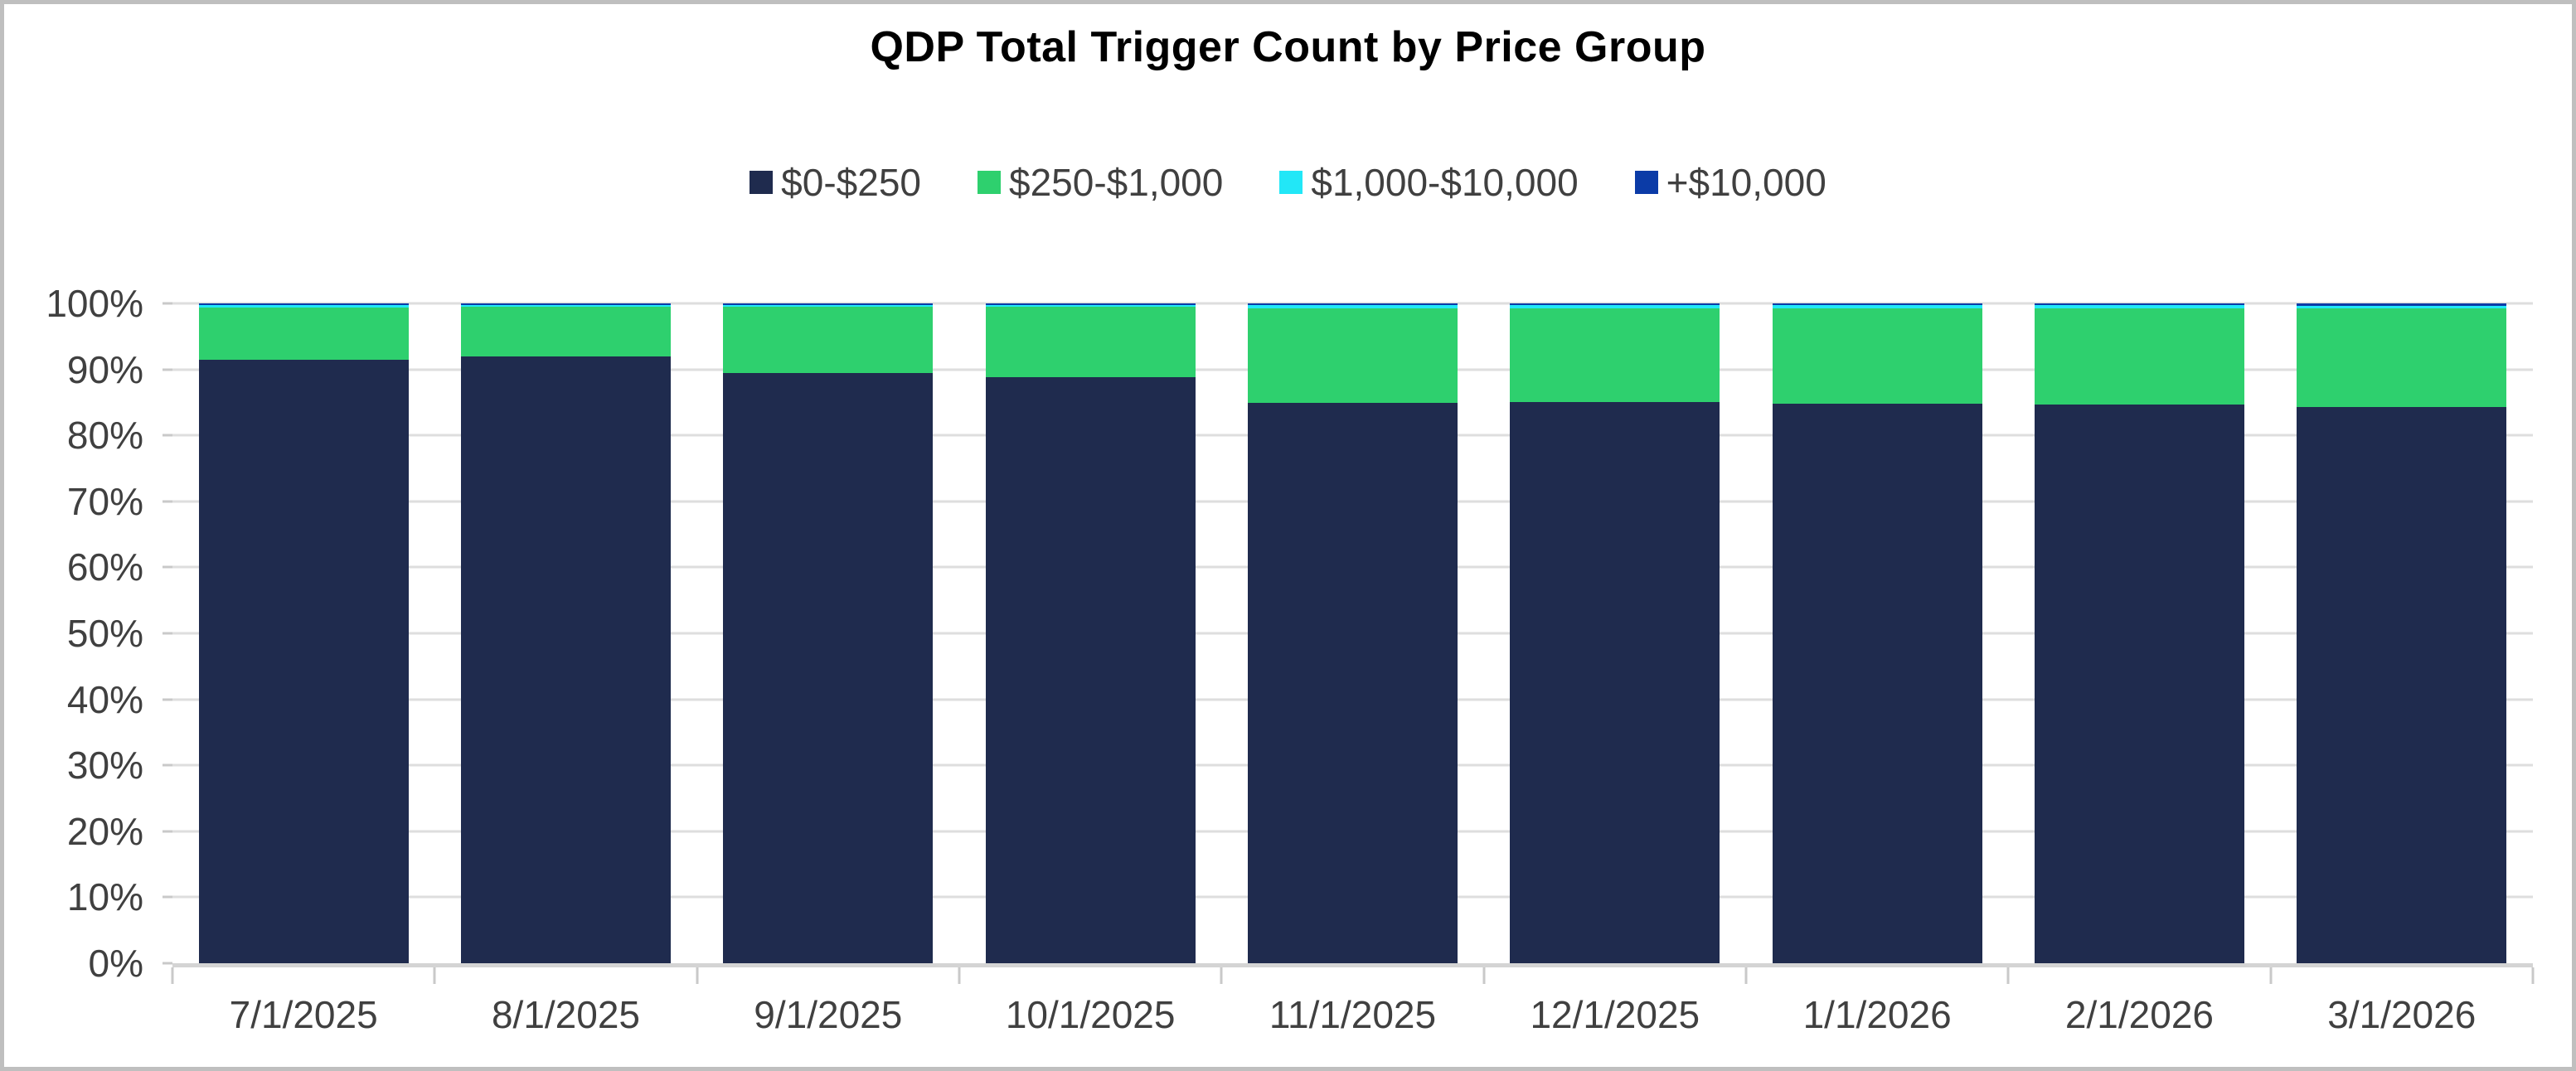  What do you see at coordinates (104, 633) in the screenshot?
I see `y-axis-label: 50%` at bounding box center [104, 633].